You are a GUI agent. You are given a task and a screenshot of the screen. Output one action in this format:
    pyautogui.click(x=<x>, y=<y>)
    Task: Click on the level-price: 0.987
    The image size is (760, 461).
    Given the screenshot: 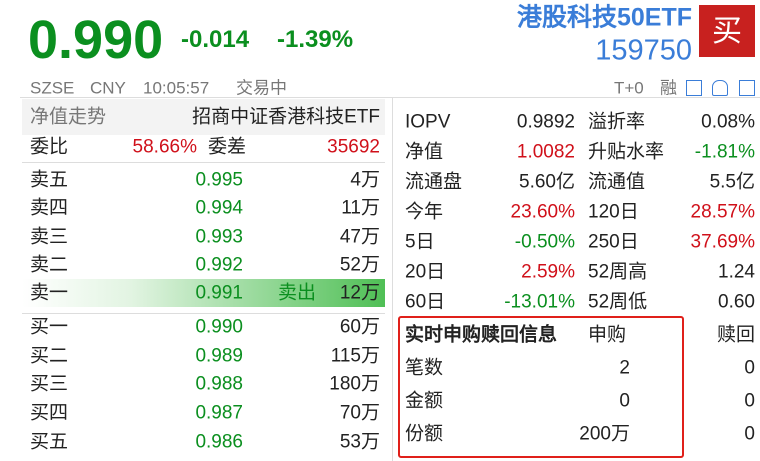 What is the action you would take?
    pyautogui.click(x=219, y=413)
    